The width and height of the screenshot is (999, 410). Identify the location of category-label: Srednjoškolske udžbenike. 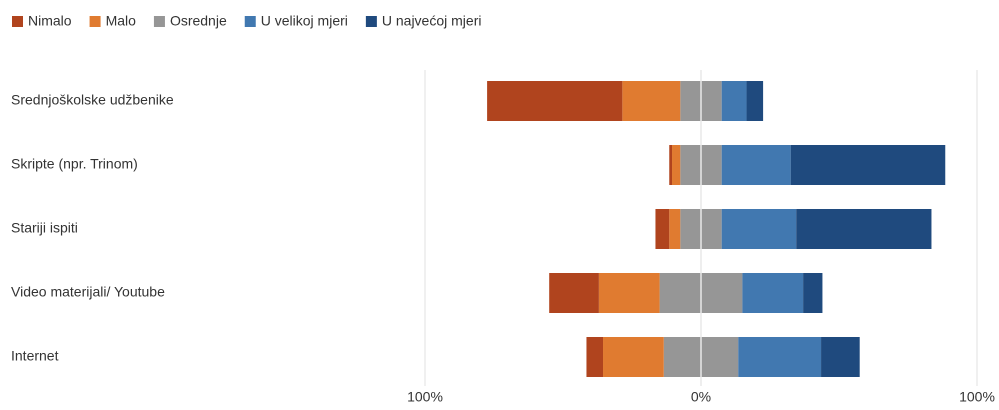
(92, 100).